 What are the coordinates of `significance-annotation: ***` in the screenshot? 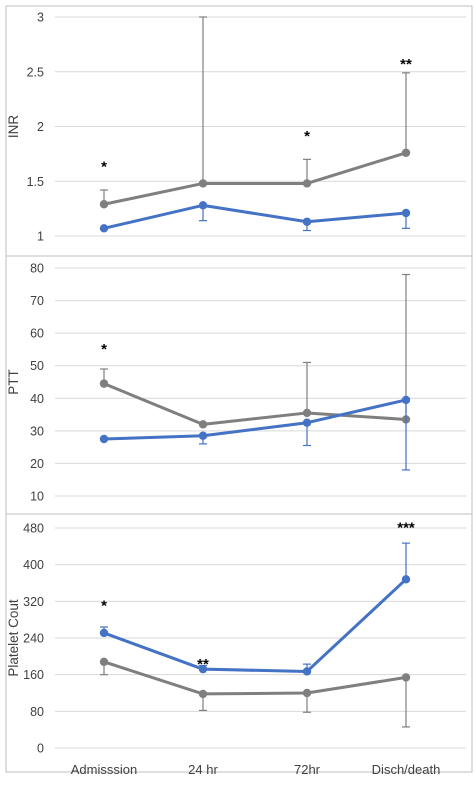 It's located at (406, 527).